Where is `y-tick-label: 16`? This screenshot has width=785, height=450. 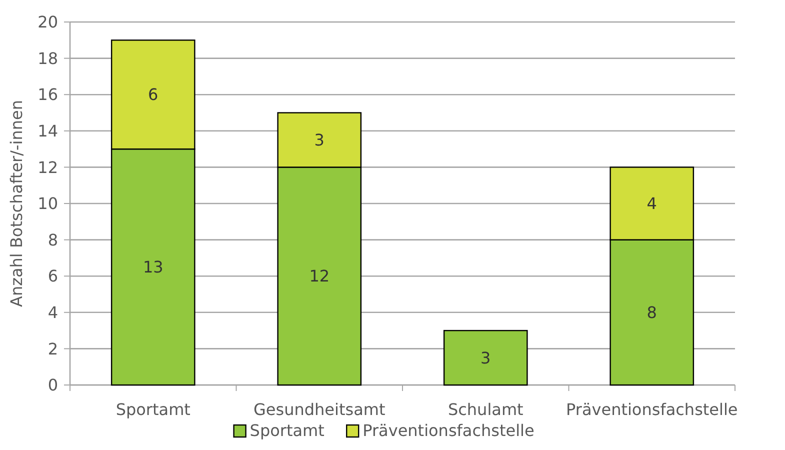
y-tick-label: 16 is located at coordinates (48, 94).